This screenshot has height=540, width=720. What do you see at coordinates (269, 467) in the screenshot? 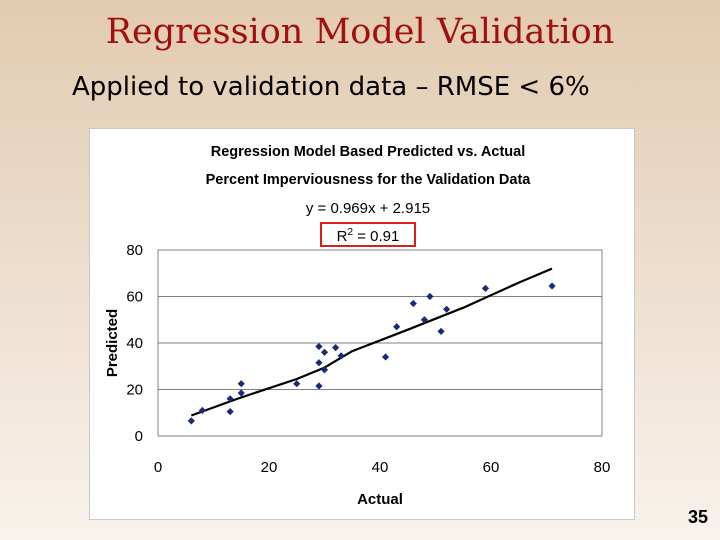
I see `x-tick-label: 20` at bounding box center [269, 467].